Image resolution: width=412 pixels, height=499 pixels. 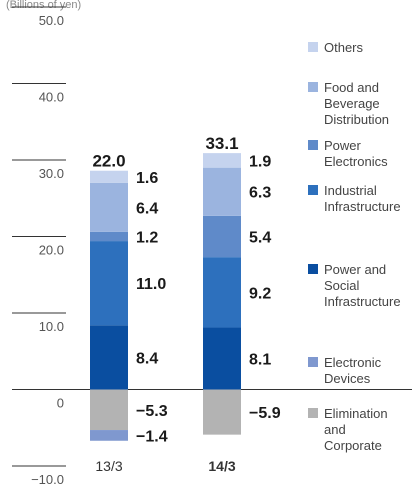 I want to click on data-label: 1.2, so click(x=147, y=238).